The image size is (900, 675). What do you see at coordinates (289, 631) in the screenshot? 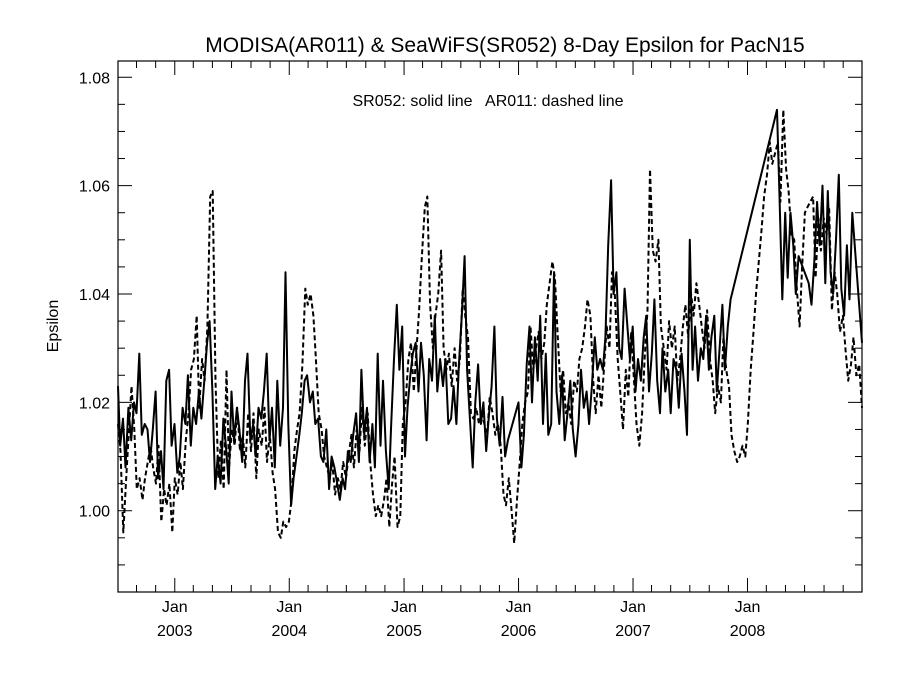
I see `x-tick-label-year: 2004` at bounding box center [289, 631].